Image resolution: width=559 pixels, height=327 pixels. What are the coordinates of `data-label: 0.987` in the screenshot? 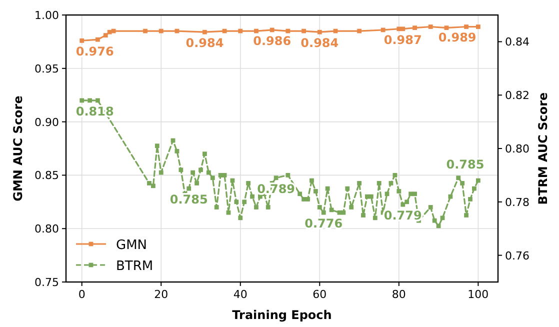 It's located at (403, 39).